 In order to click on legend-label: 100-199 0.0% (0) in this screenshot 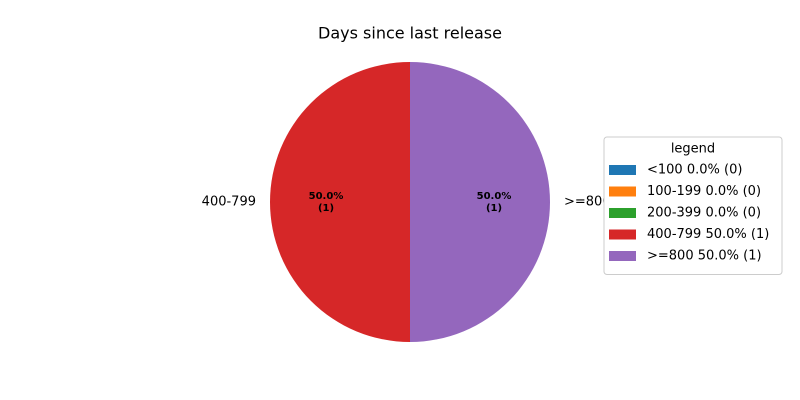, I will do `click(704, 191)`.